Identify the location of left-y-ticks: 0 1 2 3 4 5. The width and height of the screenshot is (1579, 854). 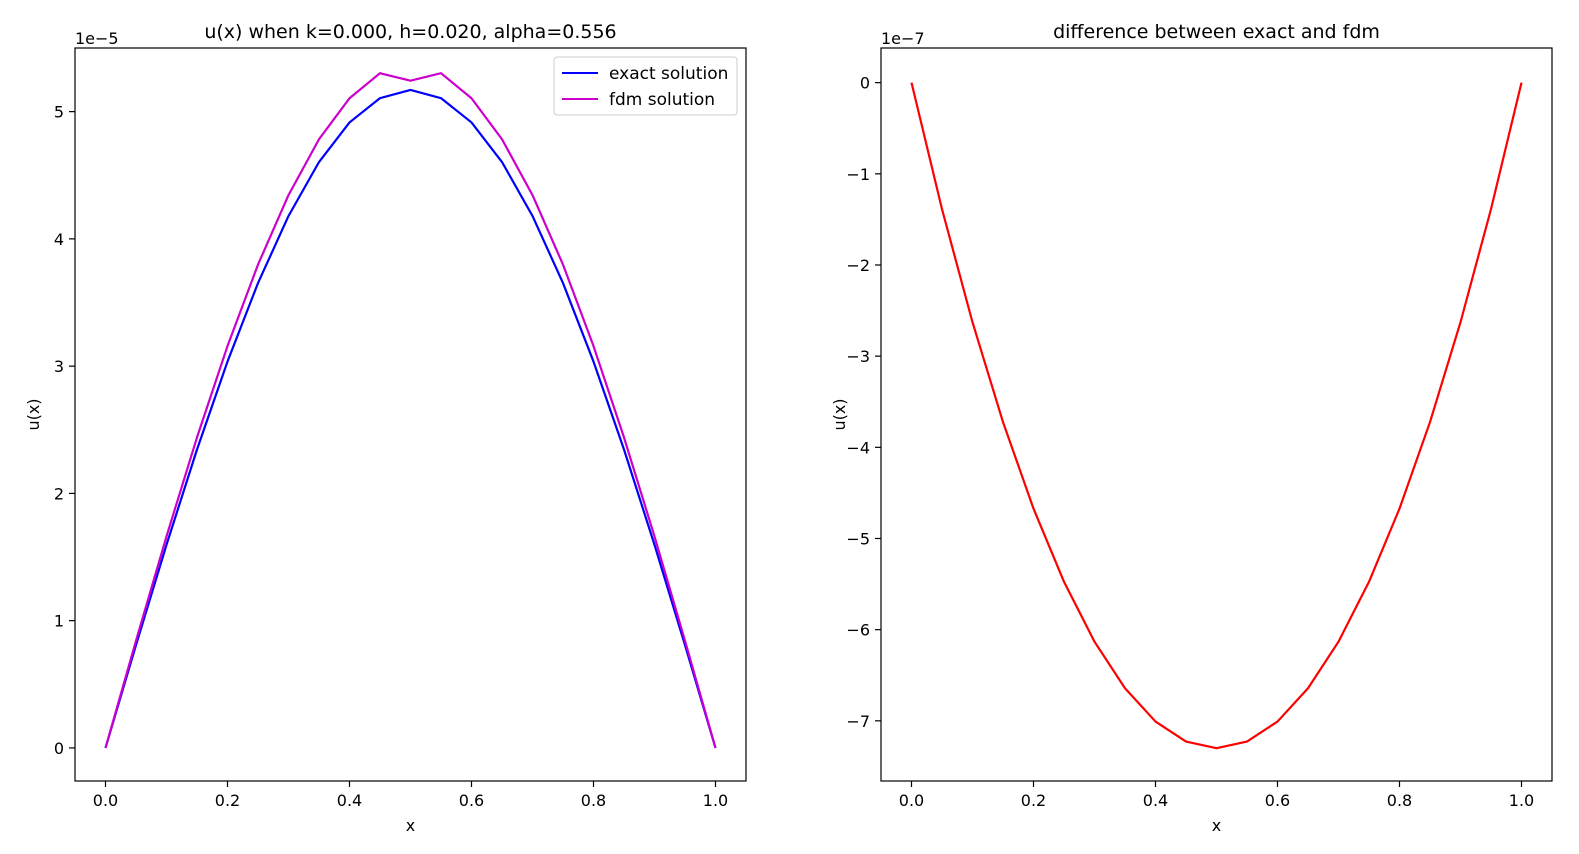
(64, 430).